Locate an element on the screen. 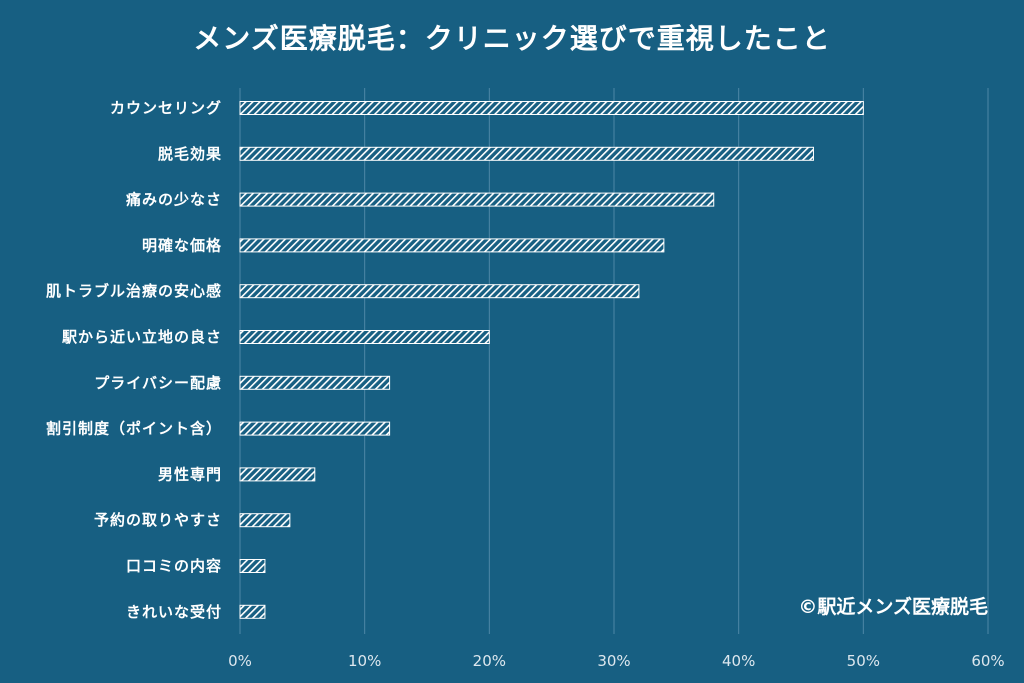  x-axis-ticks: 0% 10% 20% 30% 40% 50% 60% is located at coordinates (616, 661).